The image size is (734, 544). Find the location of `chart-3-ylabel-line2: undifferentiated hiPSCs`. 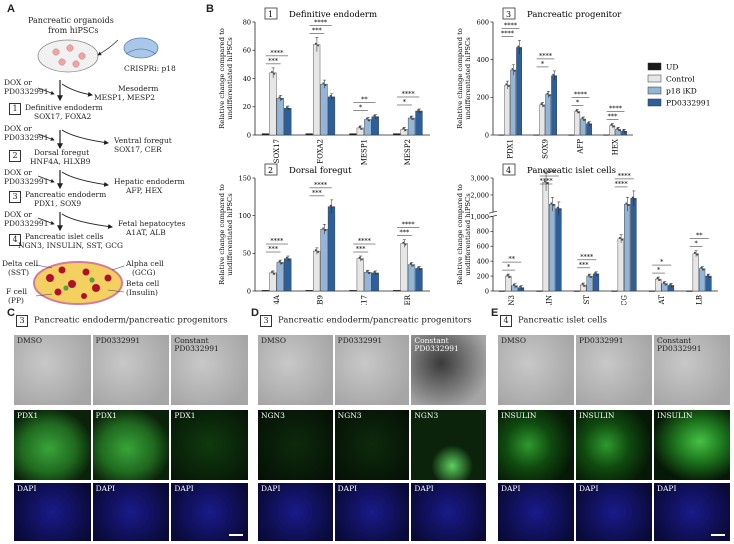

chart-3-ylabel-line2: undifferentiated hiPSCs is located at coordinates (468, 78).